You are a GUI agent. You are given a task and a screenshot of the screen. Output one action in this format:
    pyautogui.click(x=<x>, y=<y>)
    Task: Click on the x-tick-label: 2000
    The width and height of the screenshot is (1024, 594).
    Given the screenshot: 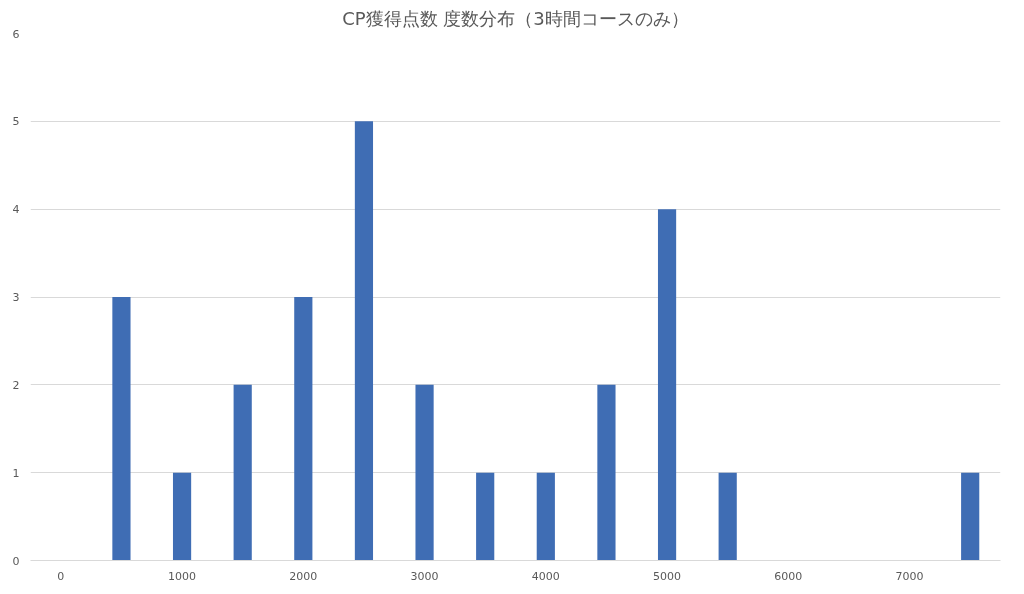 What is the action you would take?
    pyautogui.click(x=303, y=576)
    